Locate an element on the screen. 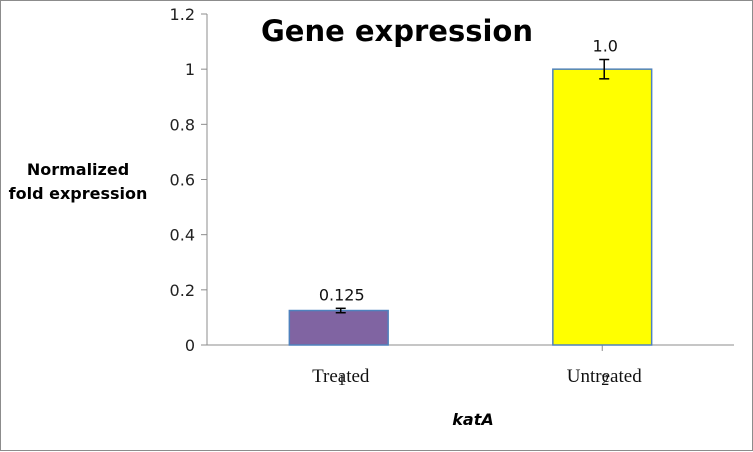 Image resolution: width=753 pixels, height=452 pixels. y-tick-label: 0 is located at coordinates (190, 345).